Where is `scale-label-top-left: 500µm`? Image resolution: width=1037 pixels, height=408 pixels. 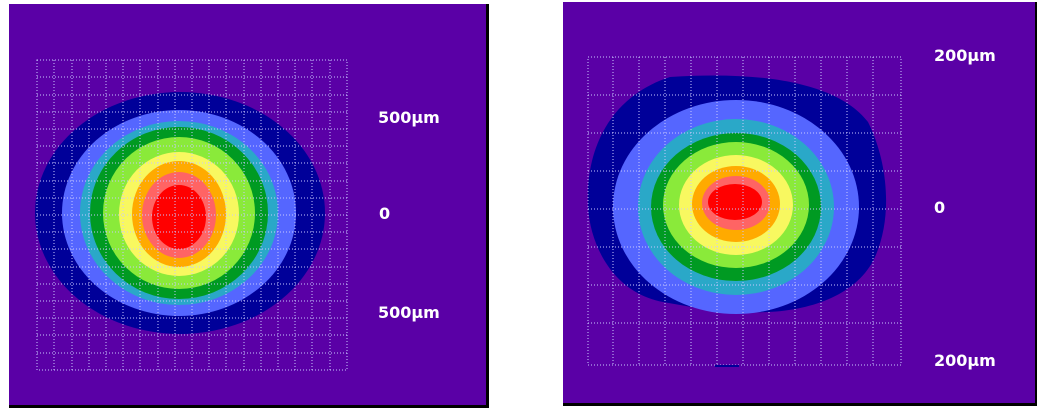 scale-label-top-left: 500µm is located at coordinates (409, 117).